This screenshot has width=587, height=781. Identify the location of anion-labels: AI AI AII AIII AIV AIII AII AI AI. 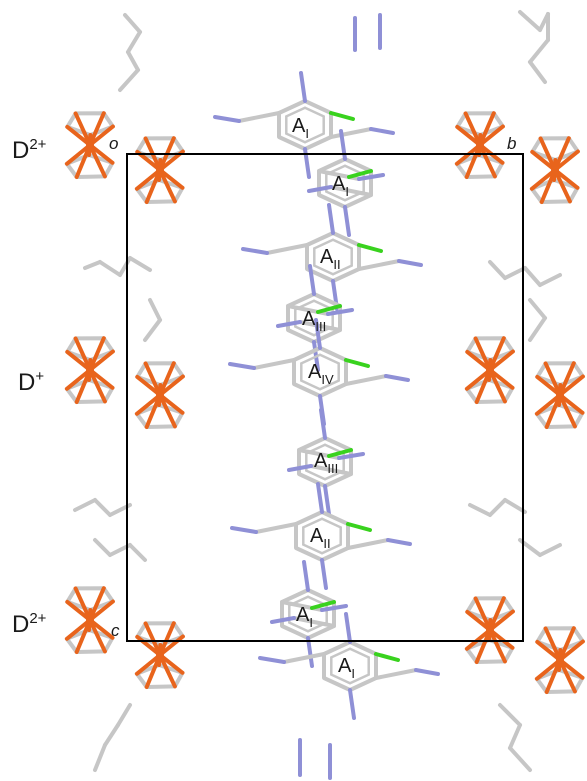
(323, 398).